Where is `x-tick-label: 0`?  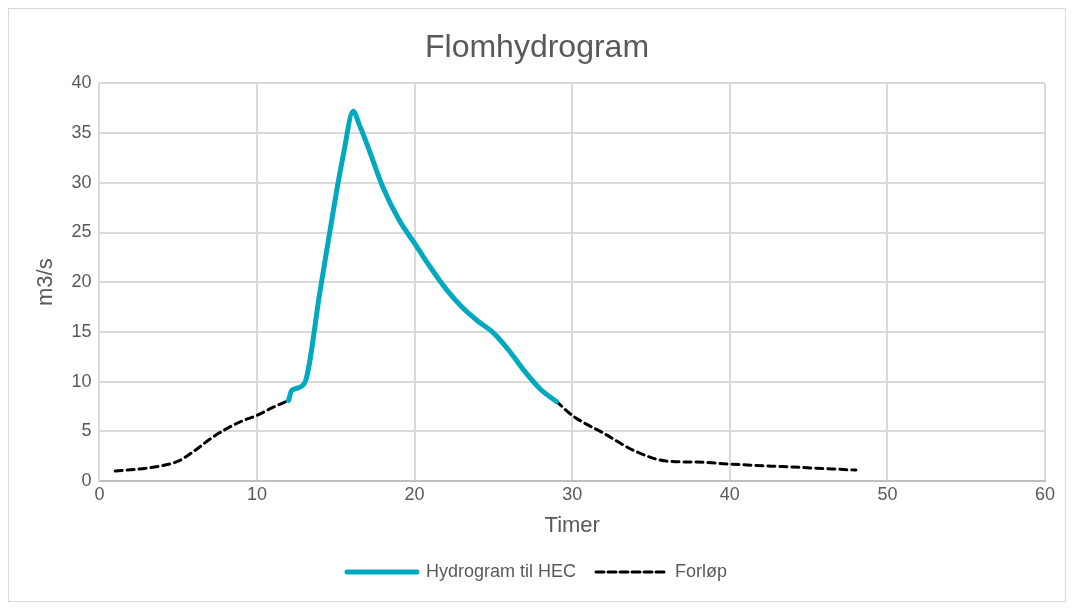 x-tick-label: 0 is located at coordinates (99, 493).